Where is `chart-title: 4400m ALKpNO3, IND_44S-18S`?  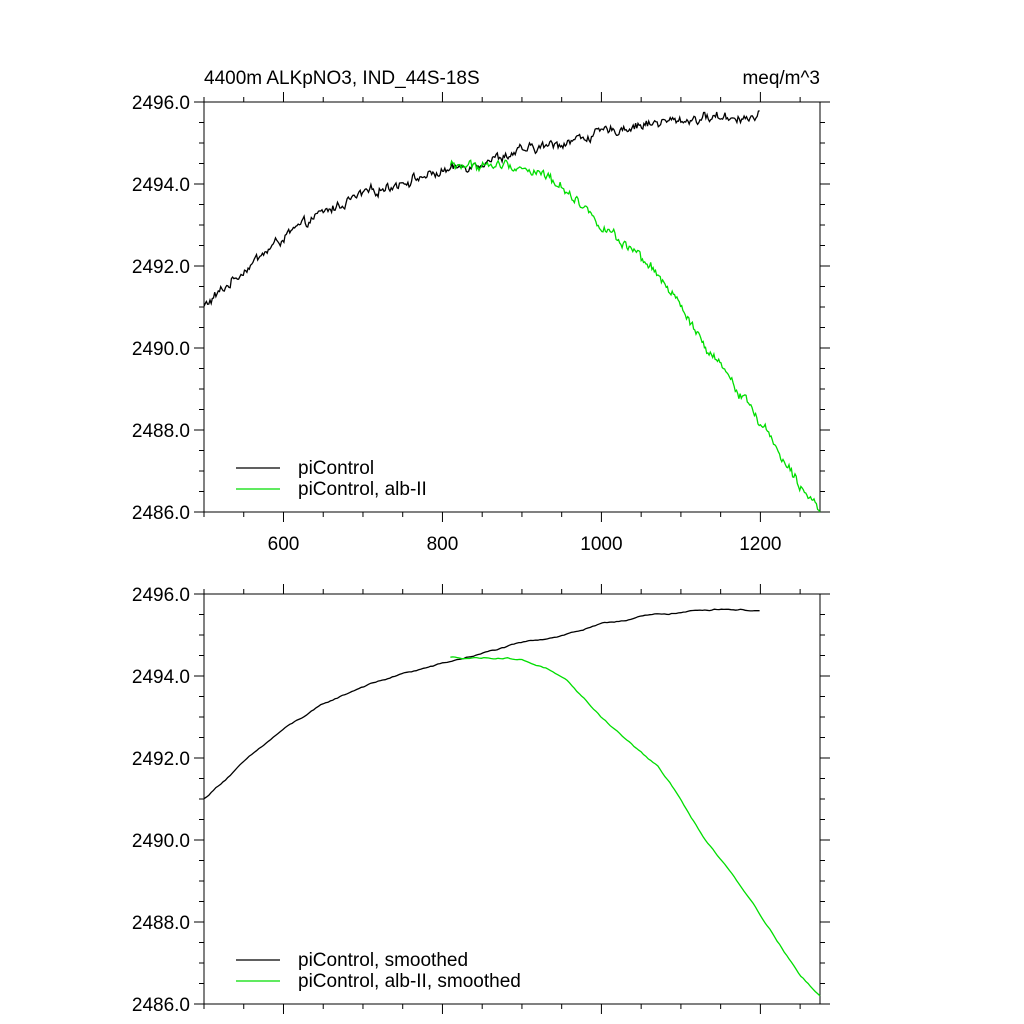 chart-title: 4400m ALKpNO3, IND_44S-18S is located at coordinates (342, 78).